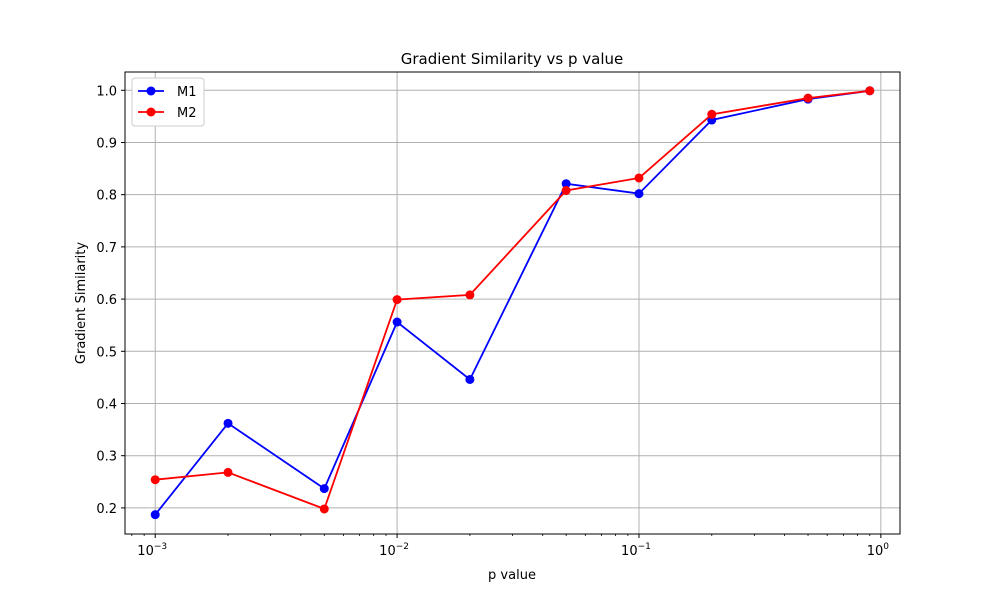 The width and height of the screenshot is (1000, 600). What do you see at coordinates (187, 113) in the screenshot?
I see `legend-label: M2` at bounding box center [187, 113].